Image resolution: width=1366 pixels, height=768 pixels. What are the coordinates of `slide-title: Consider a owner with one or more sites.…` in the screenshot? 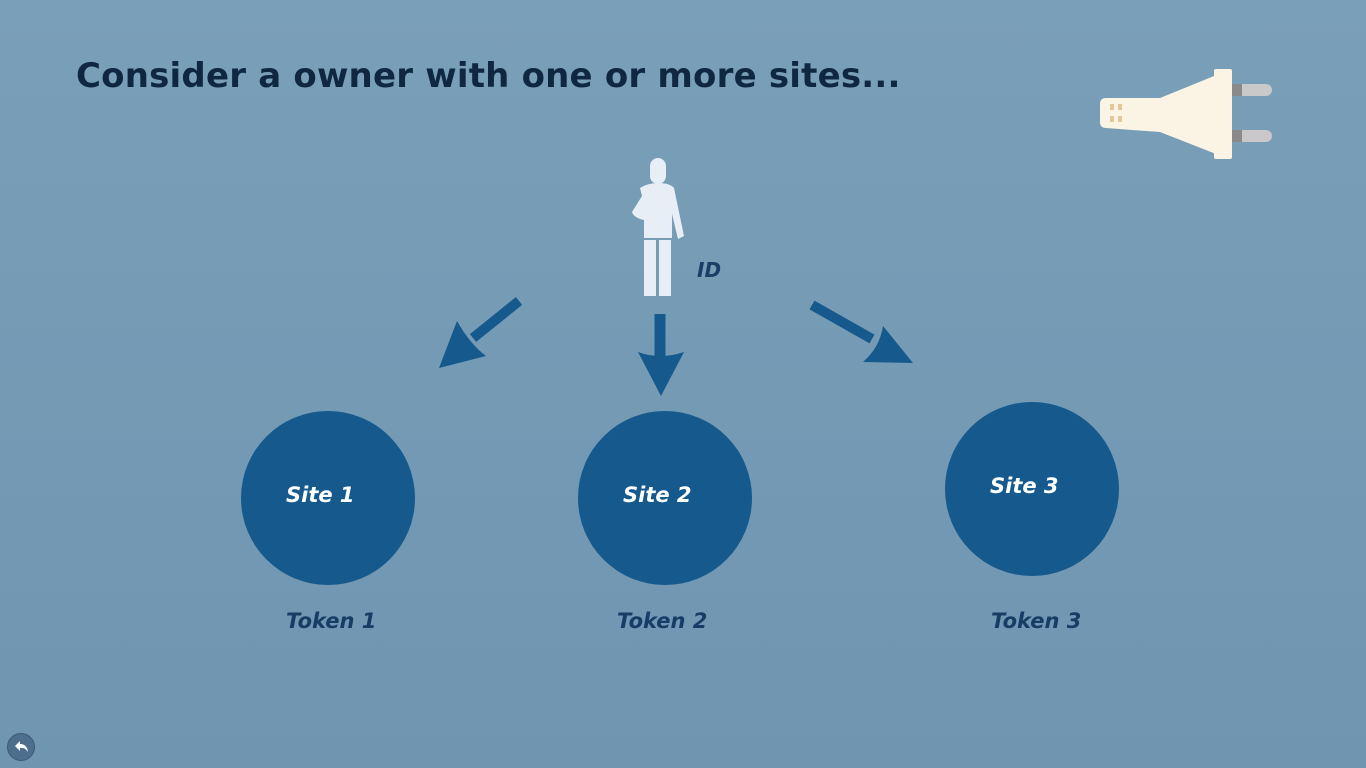 It's located at (488, 76).